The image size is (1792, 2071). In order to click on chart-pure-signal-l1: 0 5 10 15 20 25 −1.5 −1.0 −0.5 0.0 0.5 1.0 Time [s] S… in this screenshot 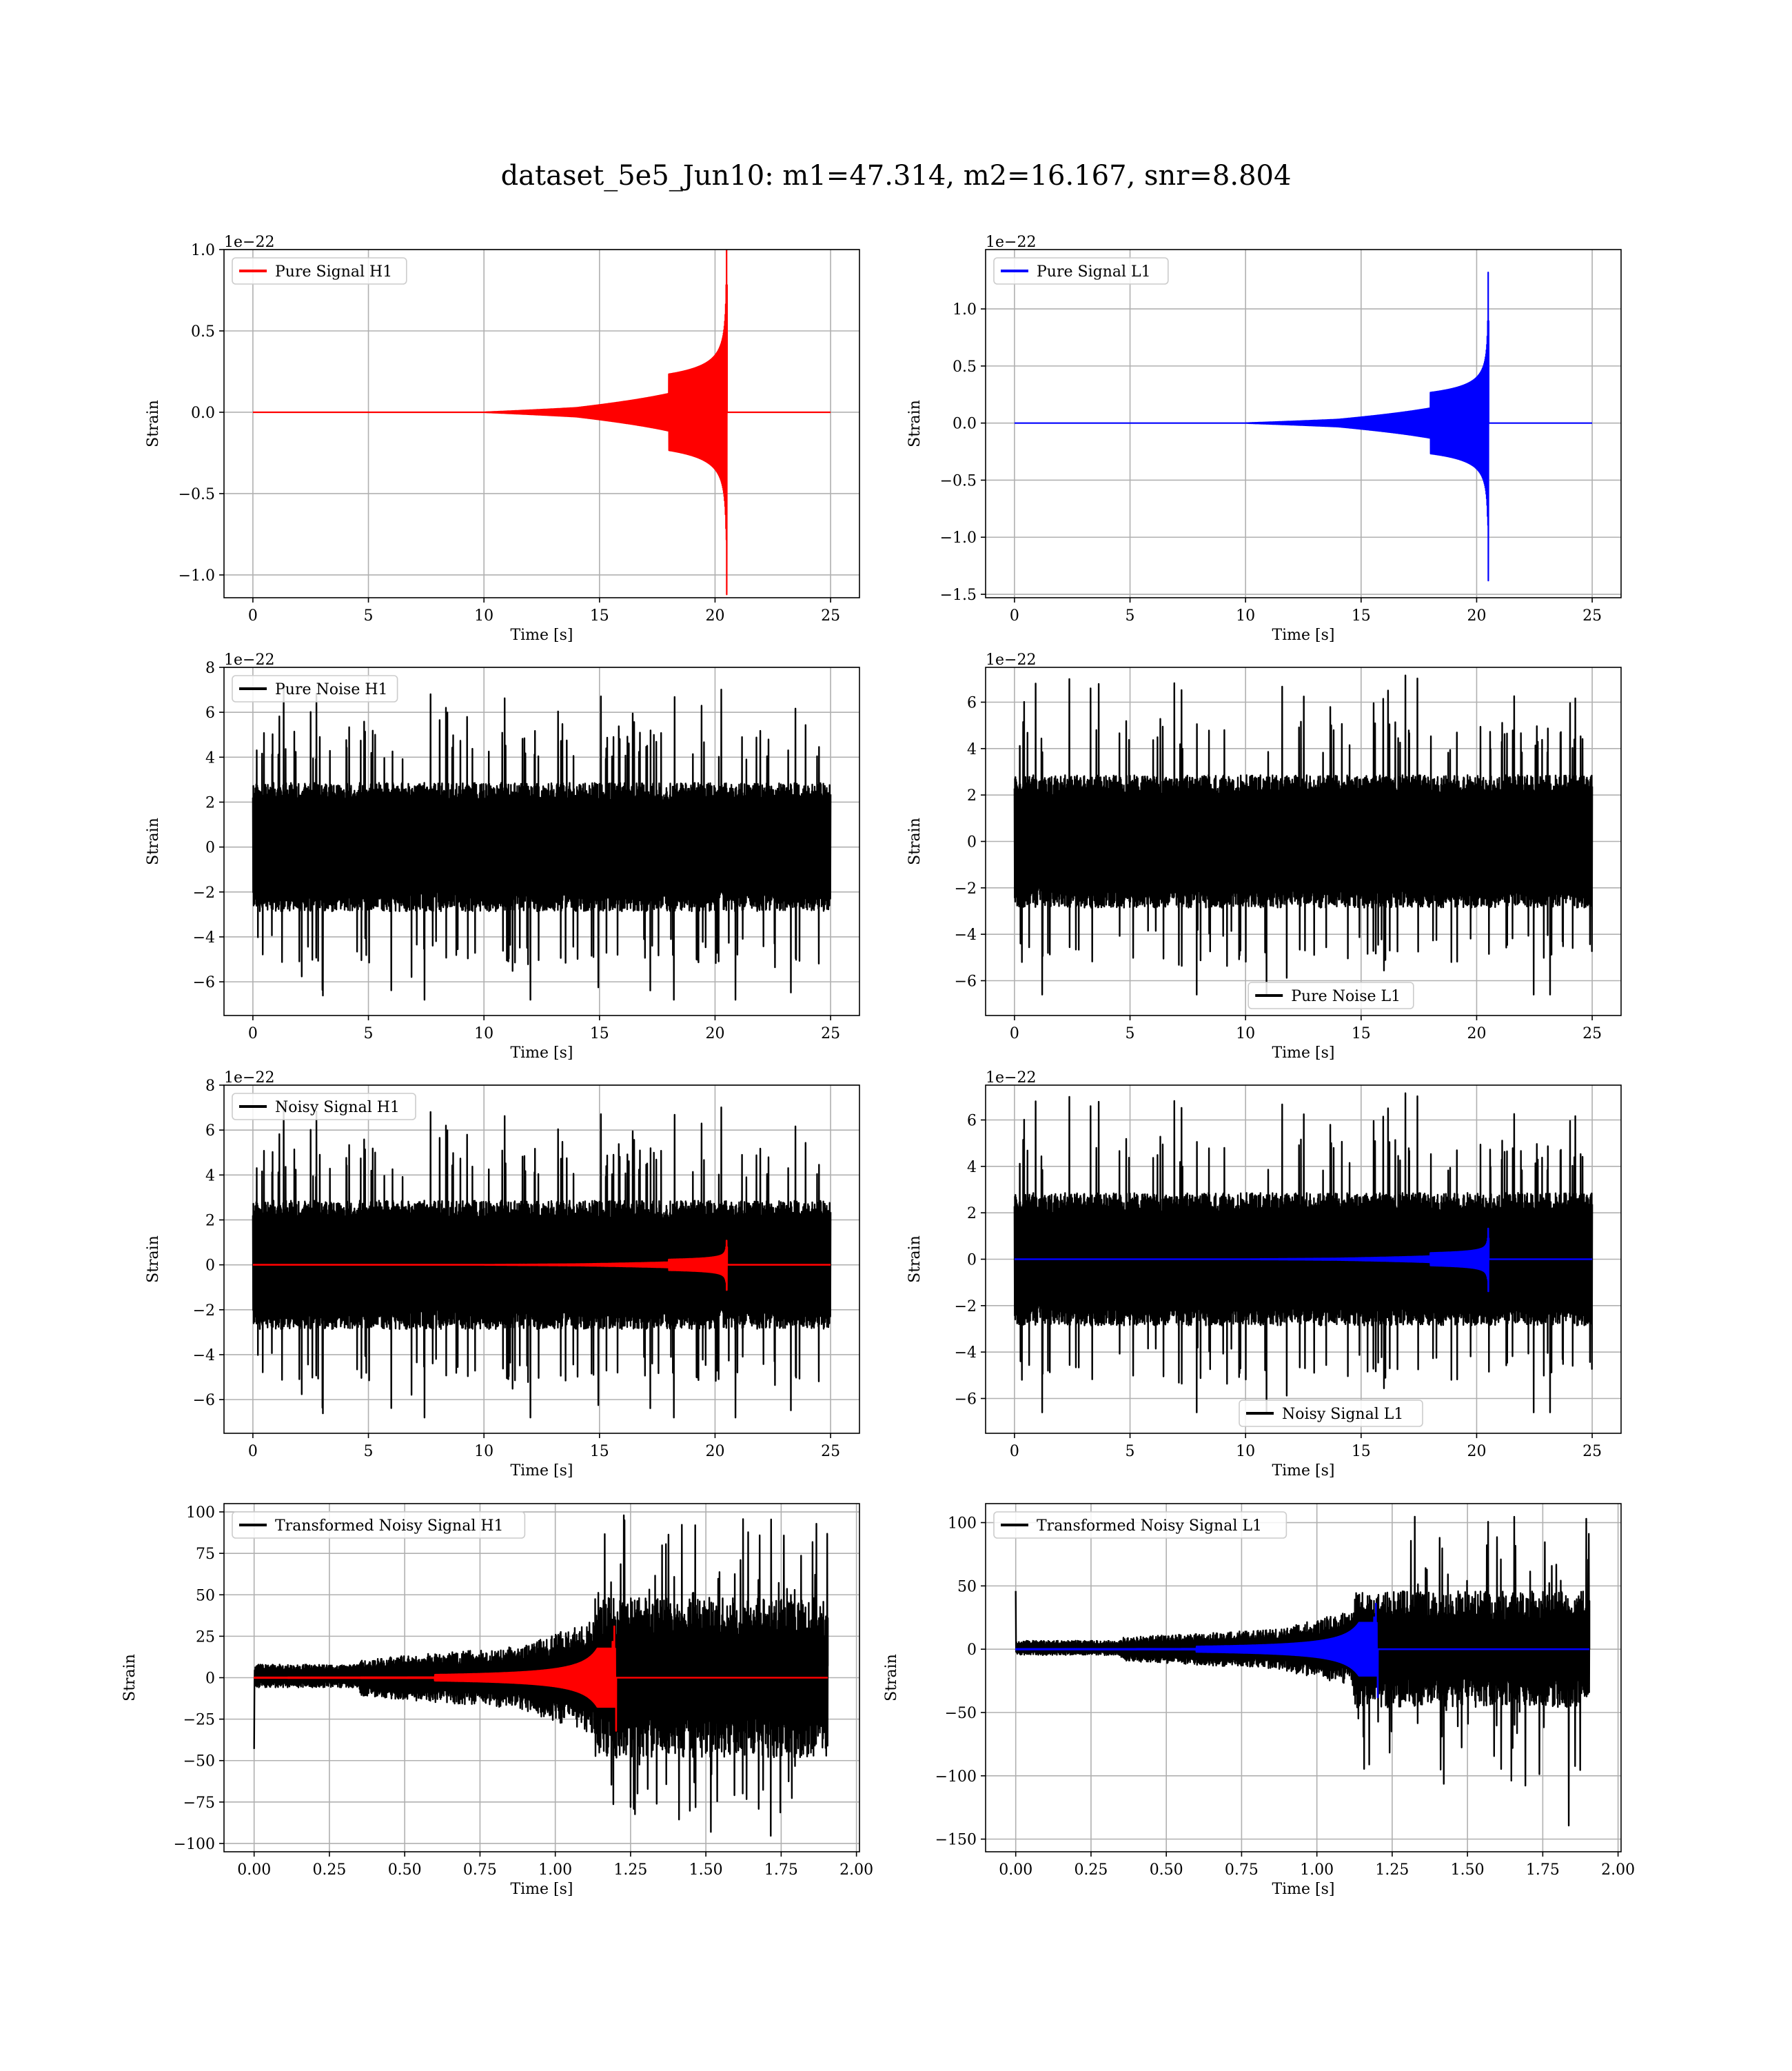, I will do `click(1264, 439)`.